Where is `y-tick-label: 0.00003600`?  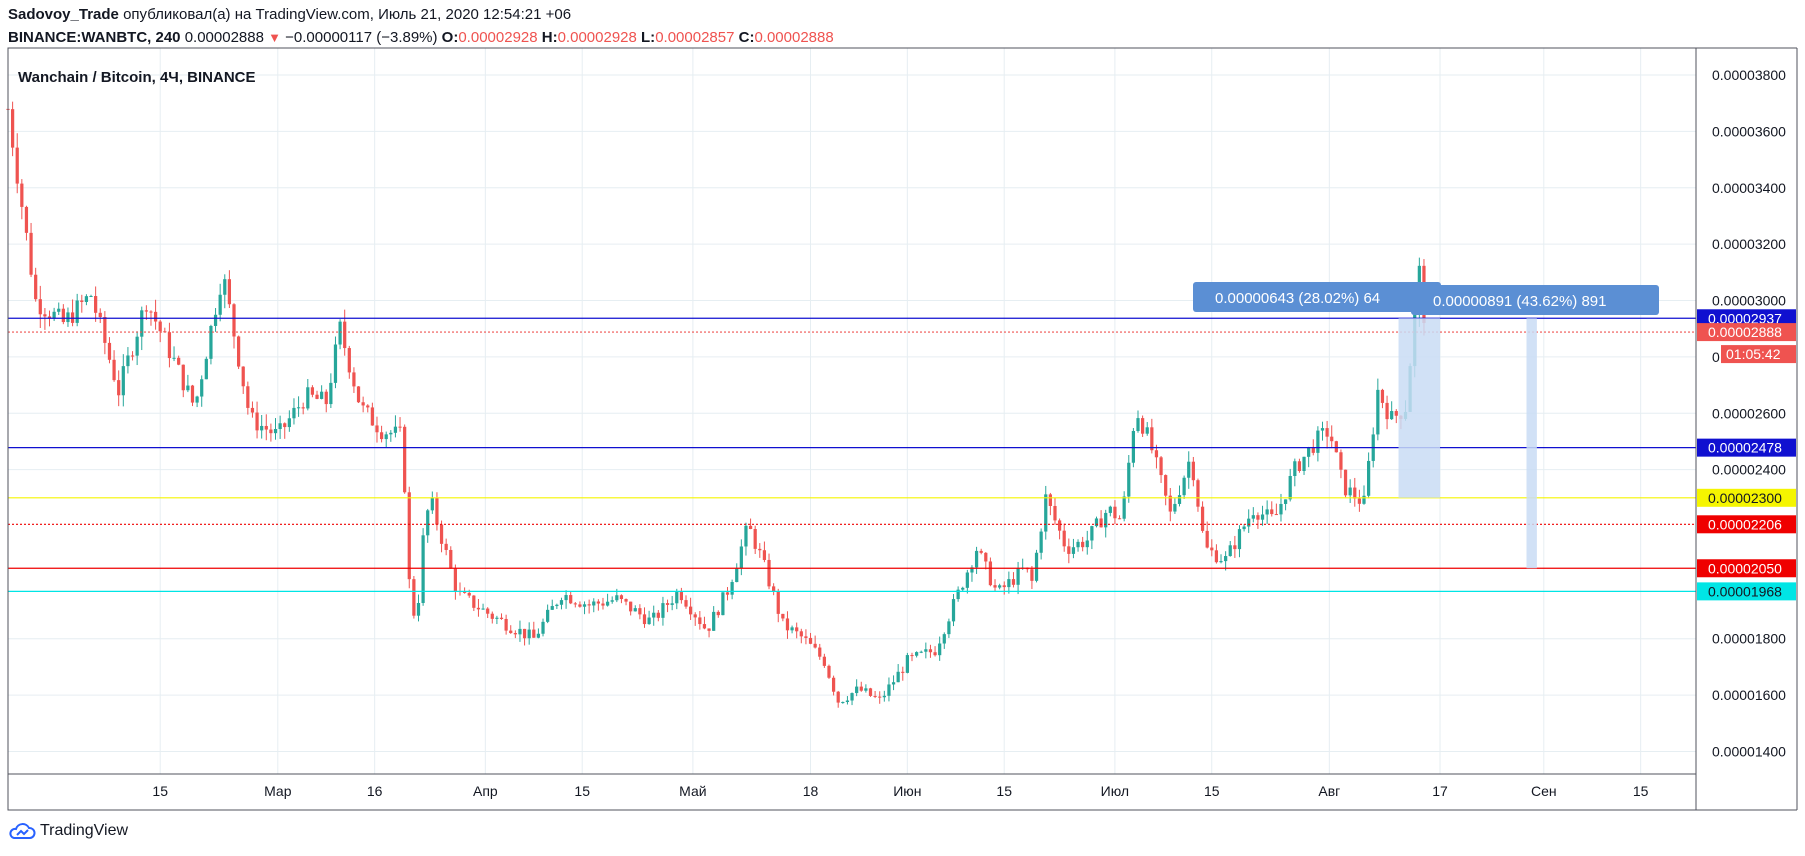 y-tick-label: 0.00003600 is located at coordinates (1749, 131).